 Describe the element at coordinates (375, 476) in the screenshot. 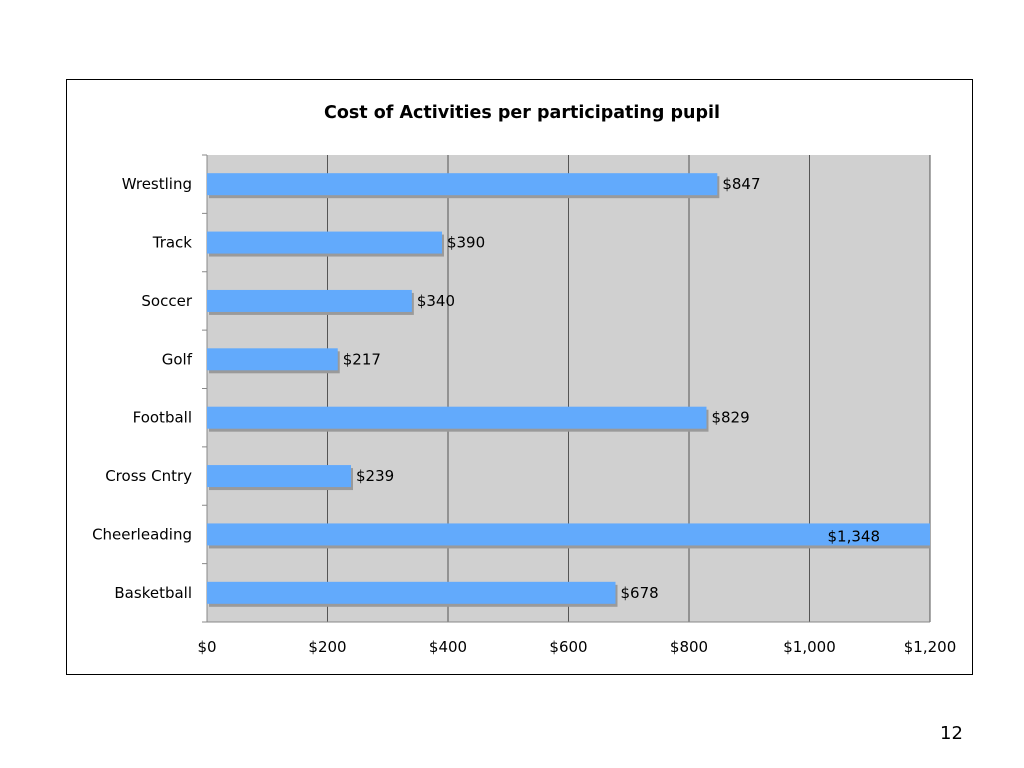

I see `data-label: $239` at that location.